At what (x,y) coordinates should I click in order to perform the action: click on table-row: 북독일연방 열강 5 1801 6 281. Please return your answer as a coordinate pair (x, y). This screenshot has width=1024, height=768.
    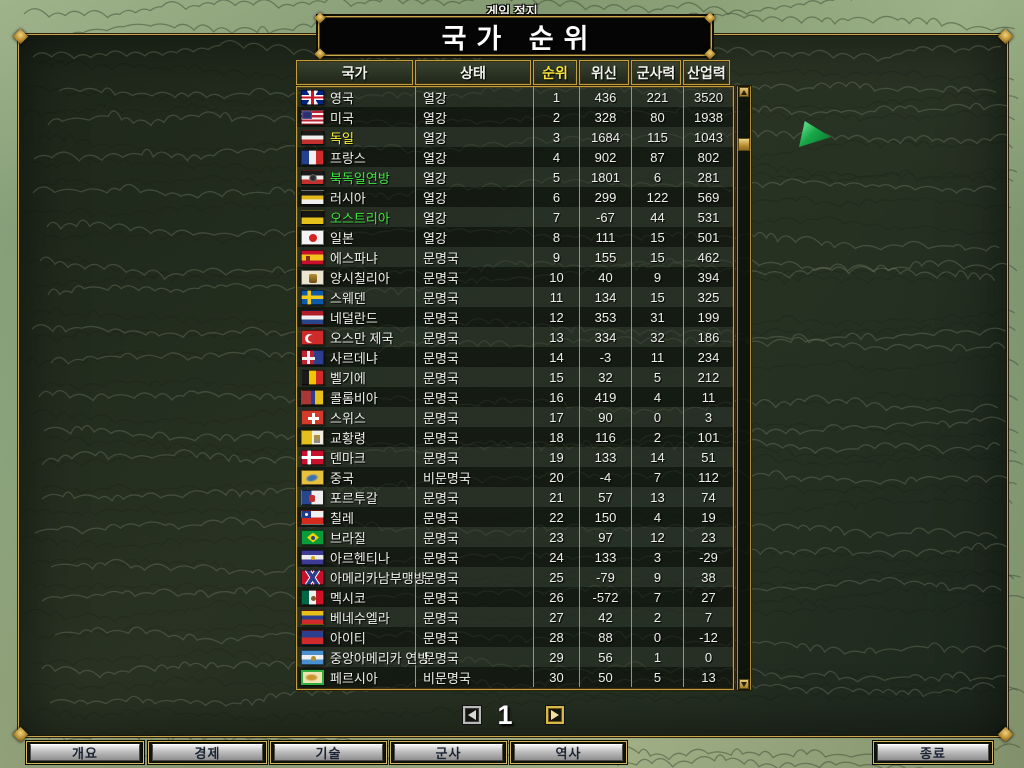
    Looking at the image, I should click on (515, 177).